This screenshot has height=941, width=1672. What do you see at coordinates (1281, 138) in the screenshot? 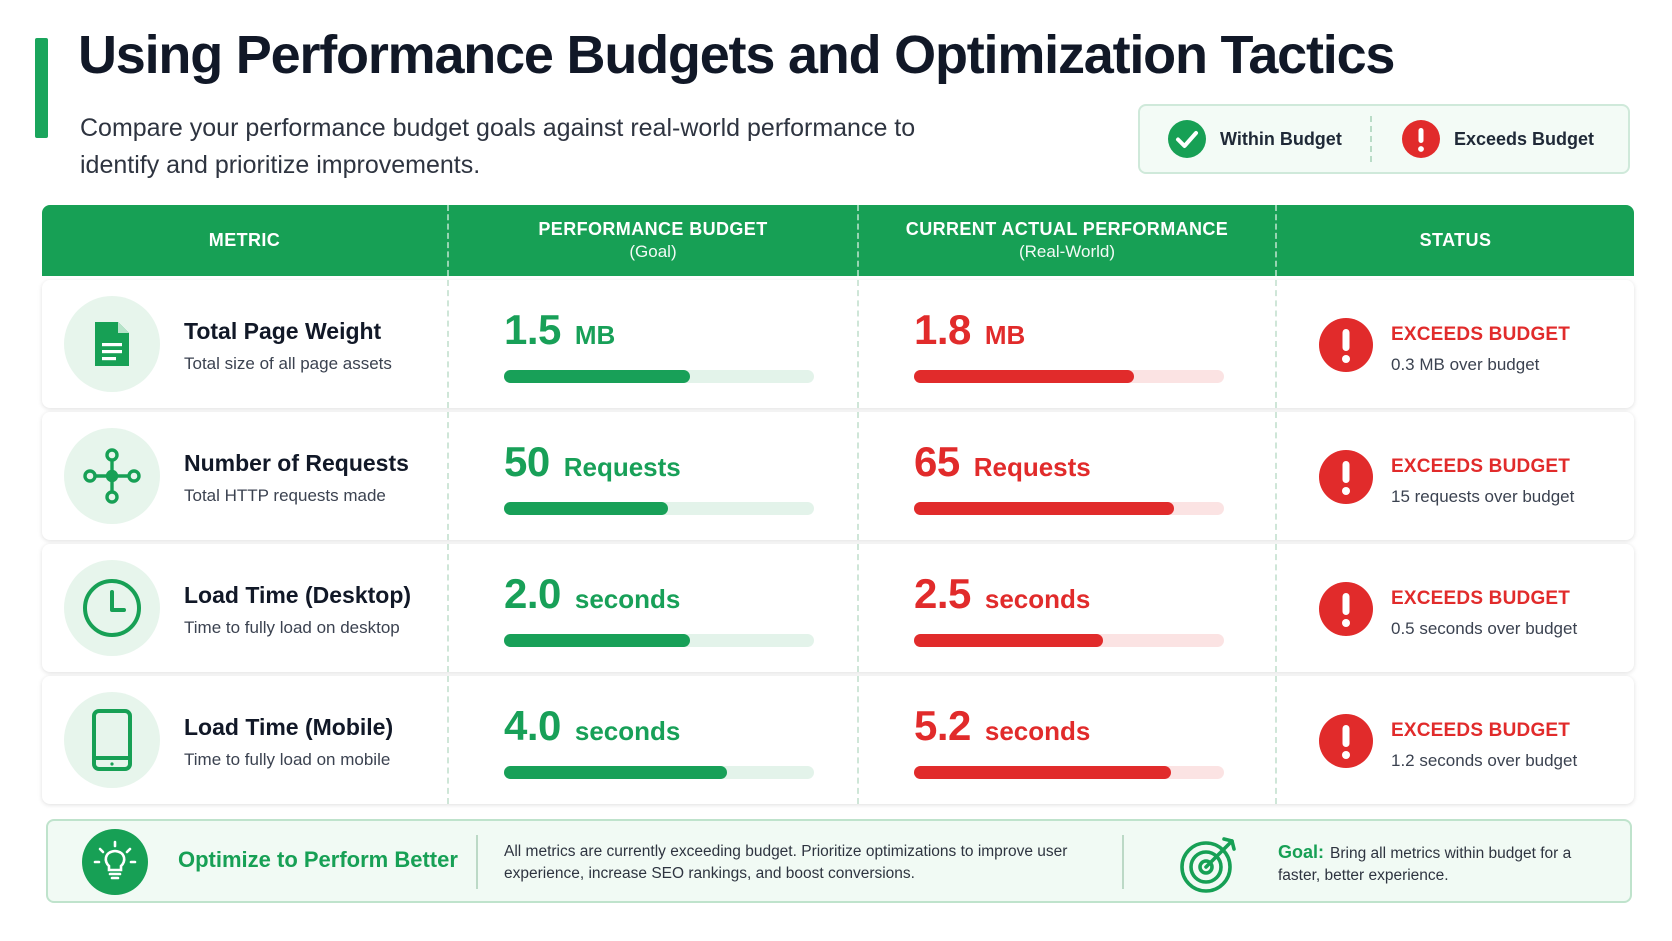
I see `legend-within-label: Within Budget` at bounding box center [1281, 138].